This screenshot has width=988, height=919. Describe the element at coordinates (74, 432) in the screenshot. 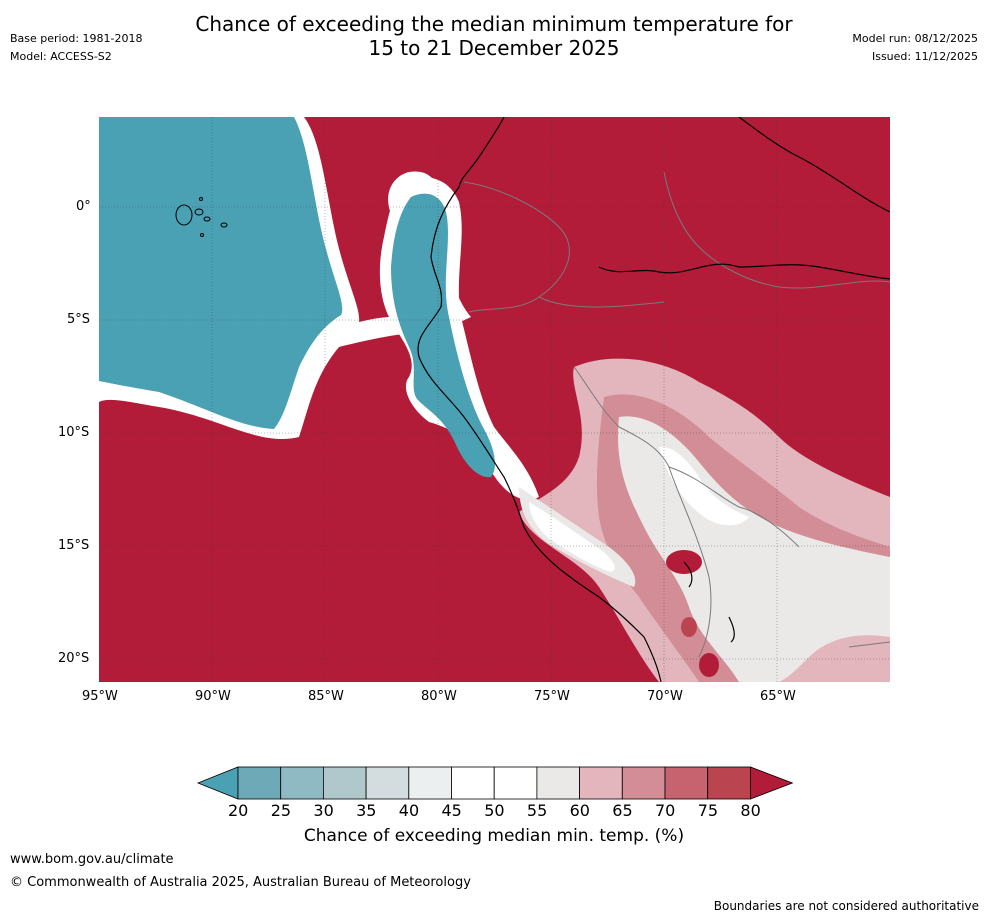

I see `lat-label-10s: 10°S` at that location.